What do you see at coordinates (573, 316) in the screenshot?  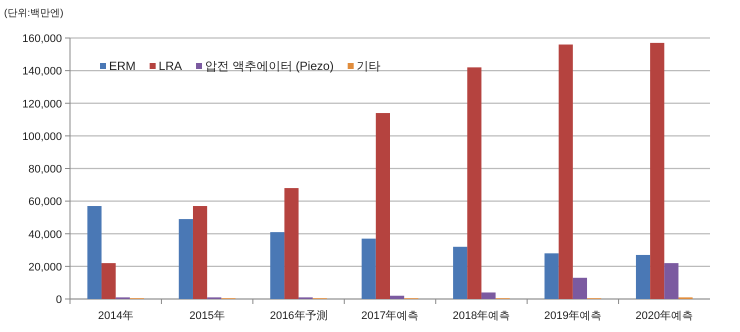 I see `x-tick-label: 2019年예측` at bounding box center [573, 316].